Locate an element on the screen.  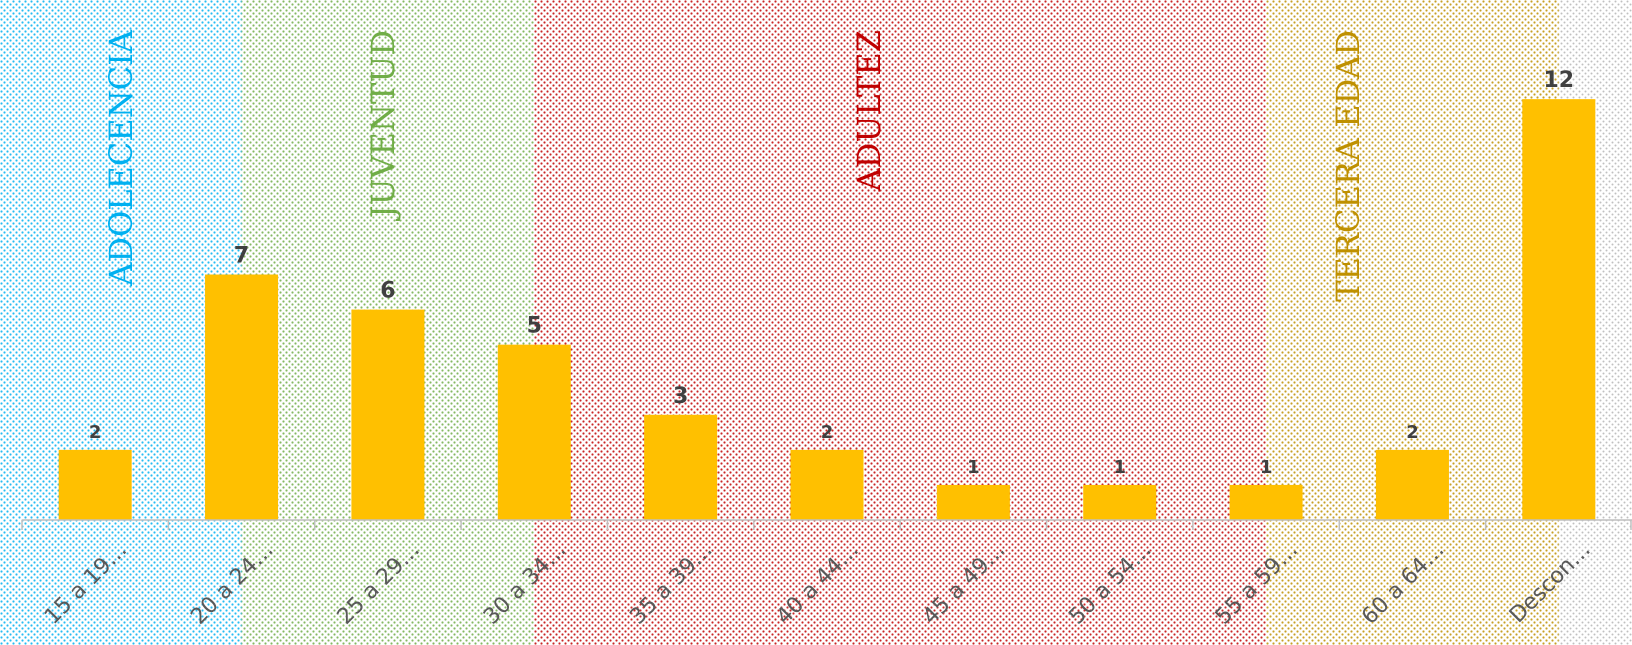
data-label-0: 2 is located at coordinates (95, 432).